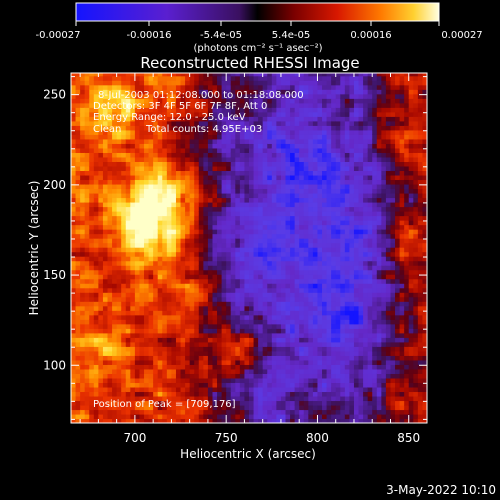 Image resolution: width=500 pixels, height=500 pixels. Describe the element at coordinates (291, 35) in the screenshot. I see `colorbar-tick-3: 5.4e-05` at that location.